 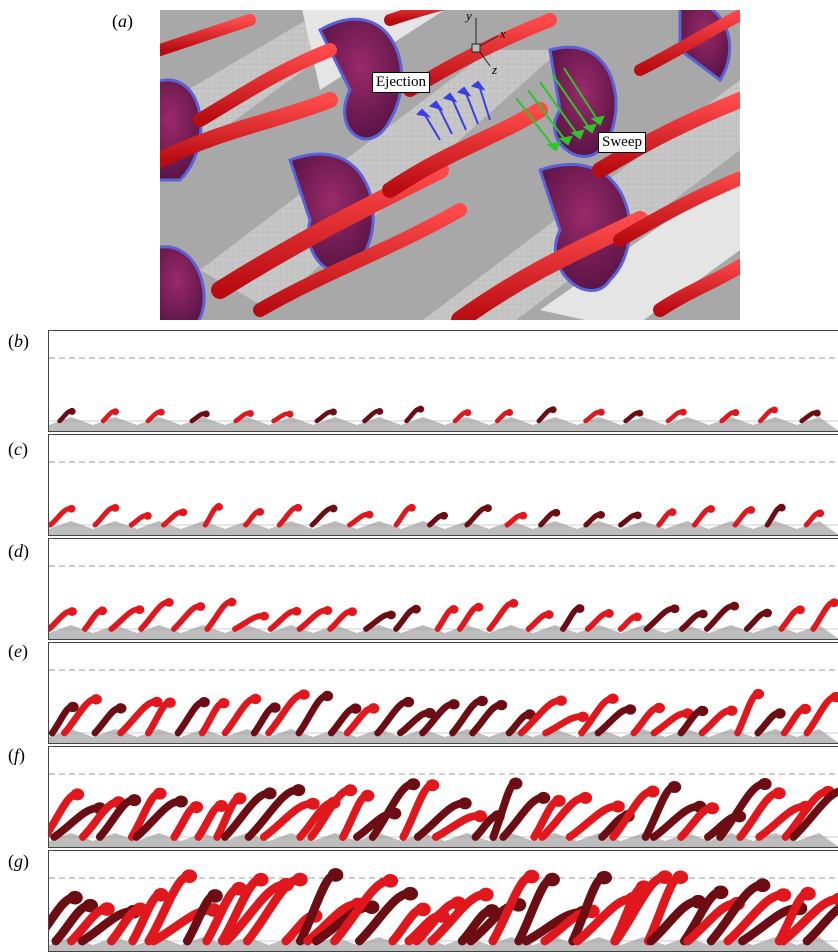 I want to click on panel-e-strip, so click(x=443, y=693).